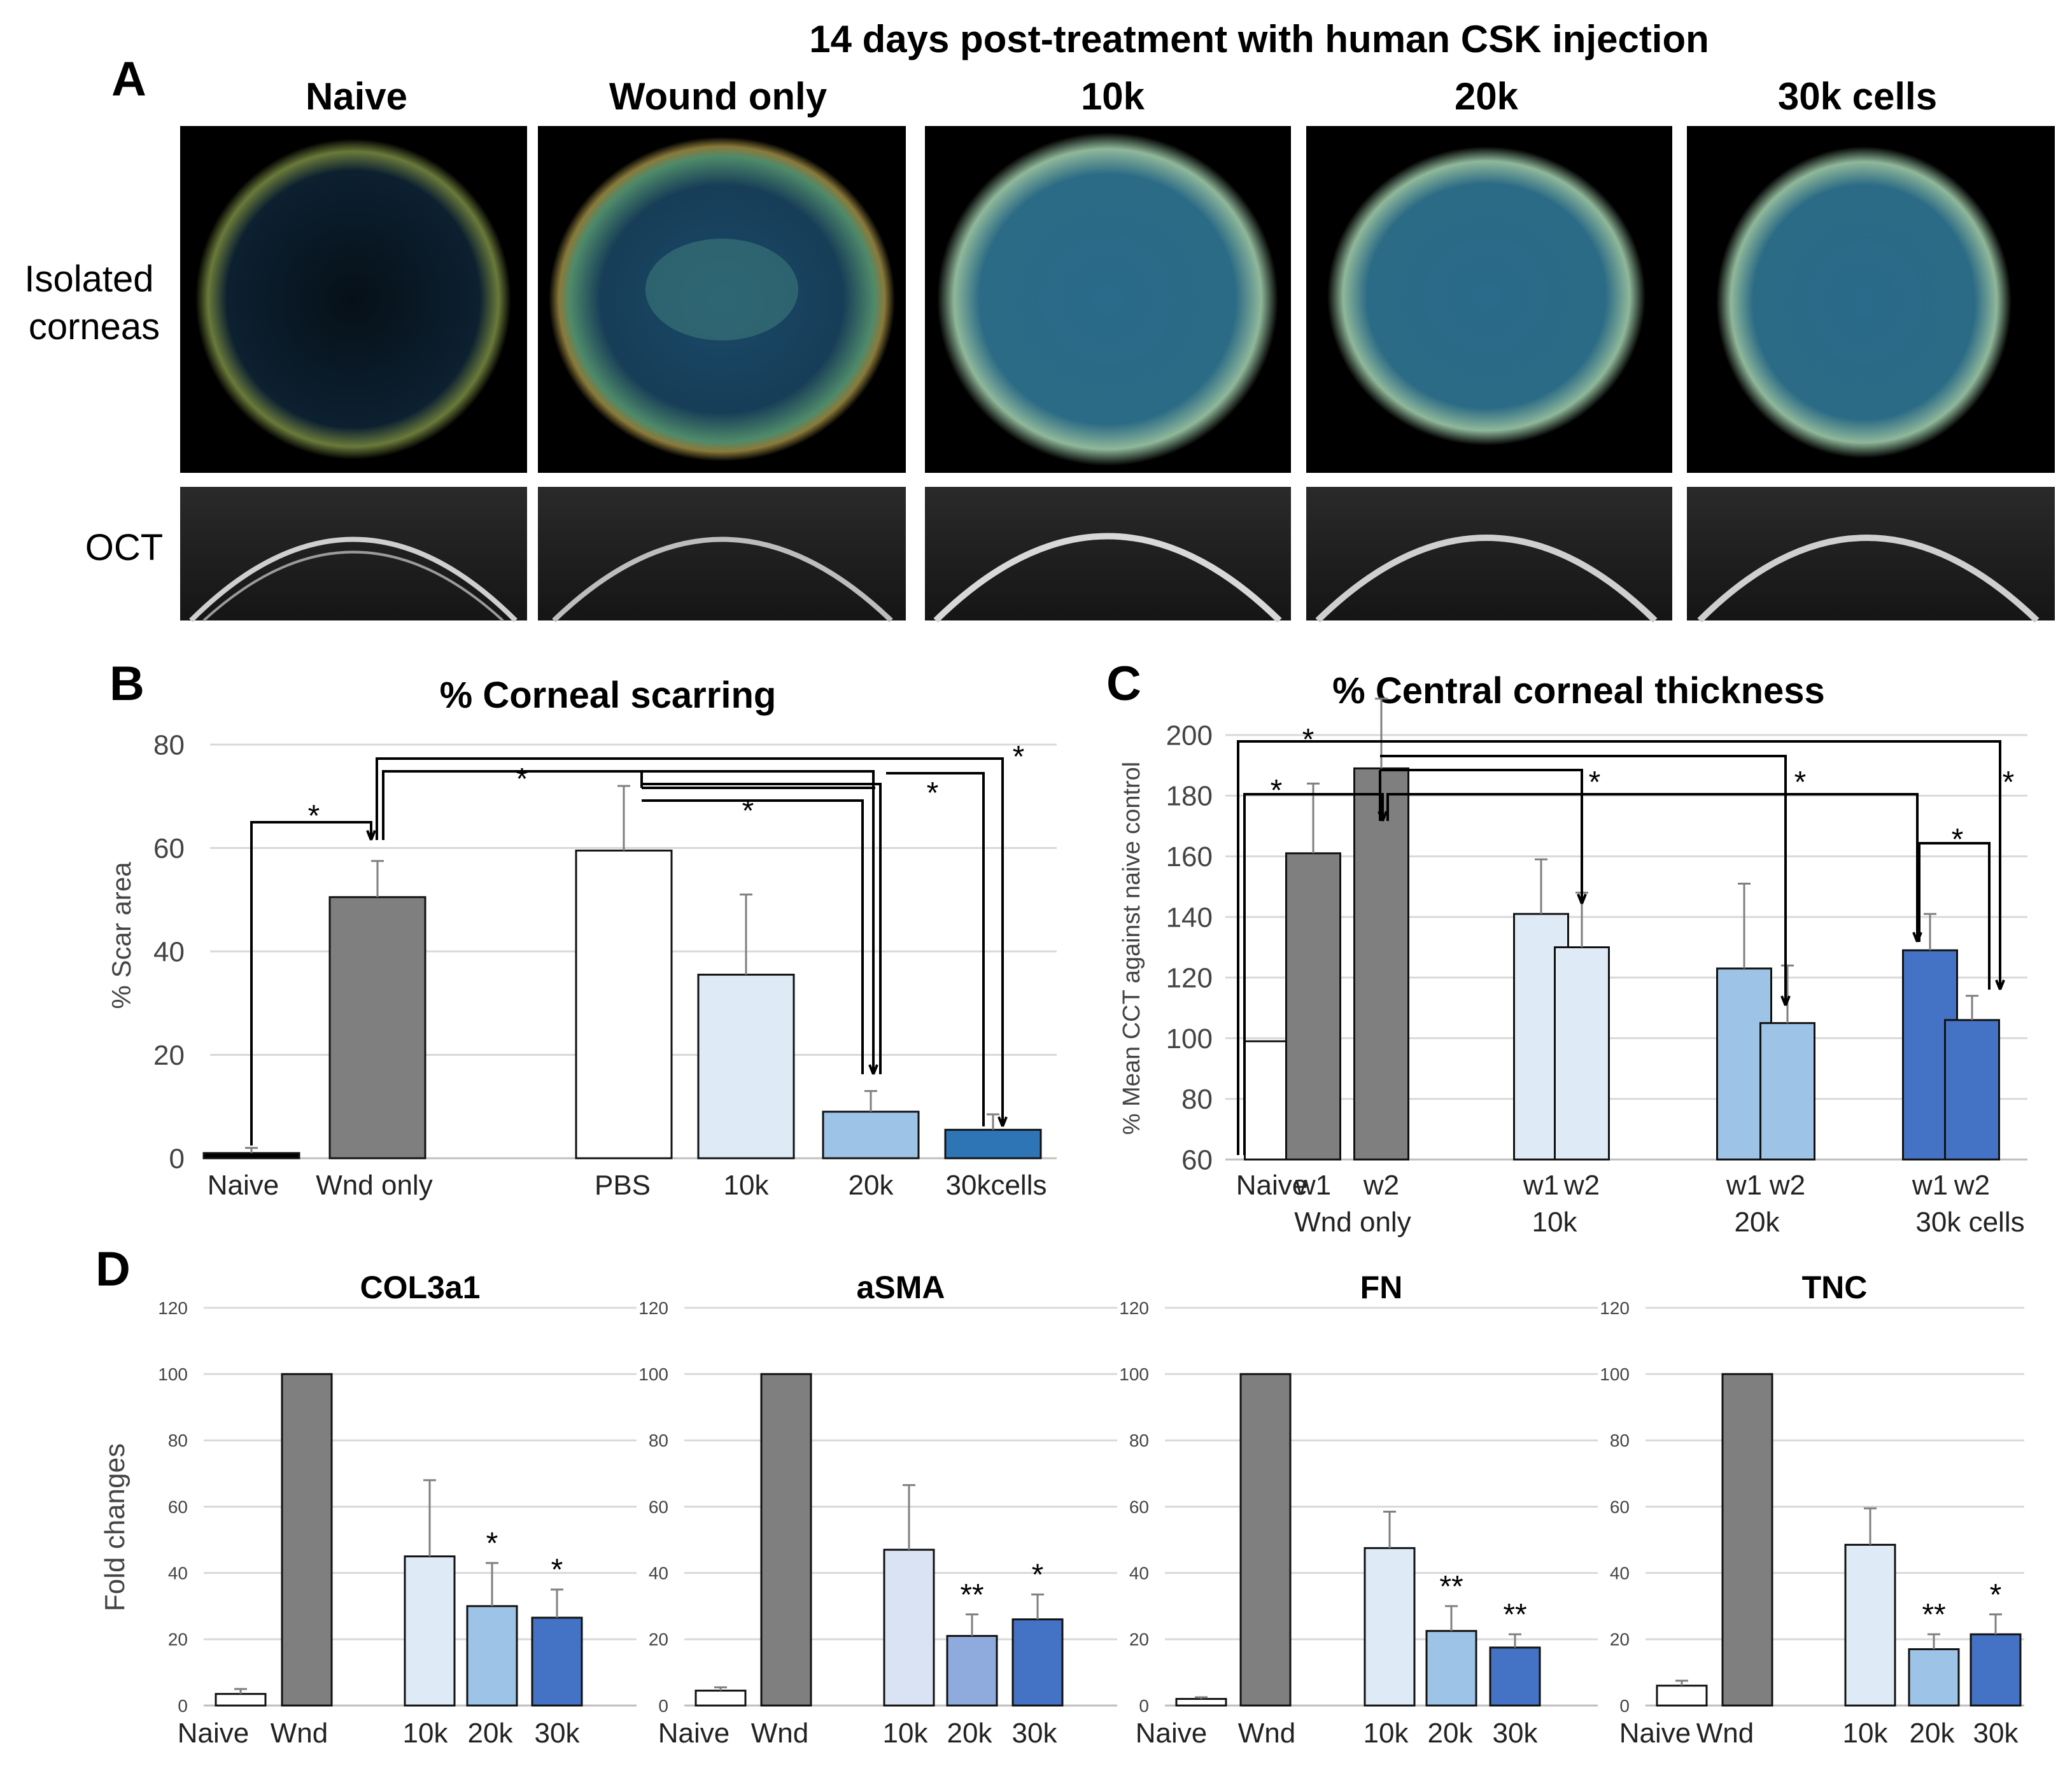  Describe the element at coordinates (1489, 555) in the screenshot. I see `oct-image-20k` at that location.